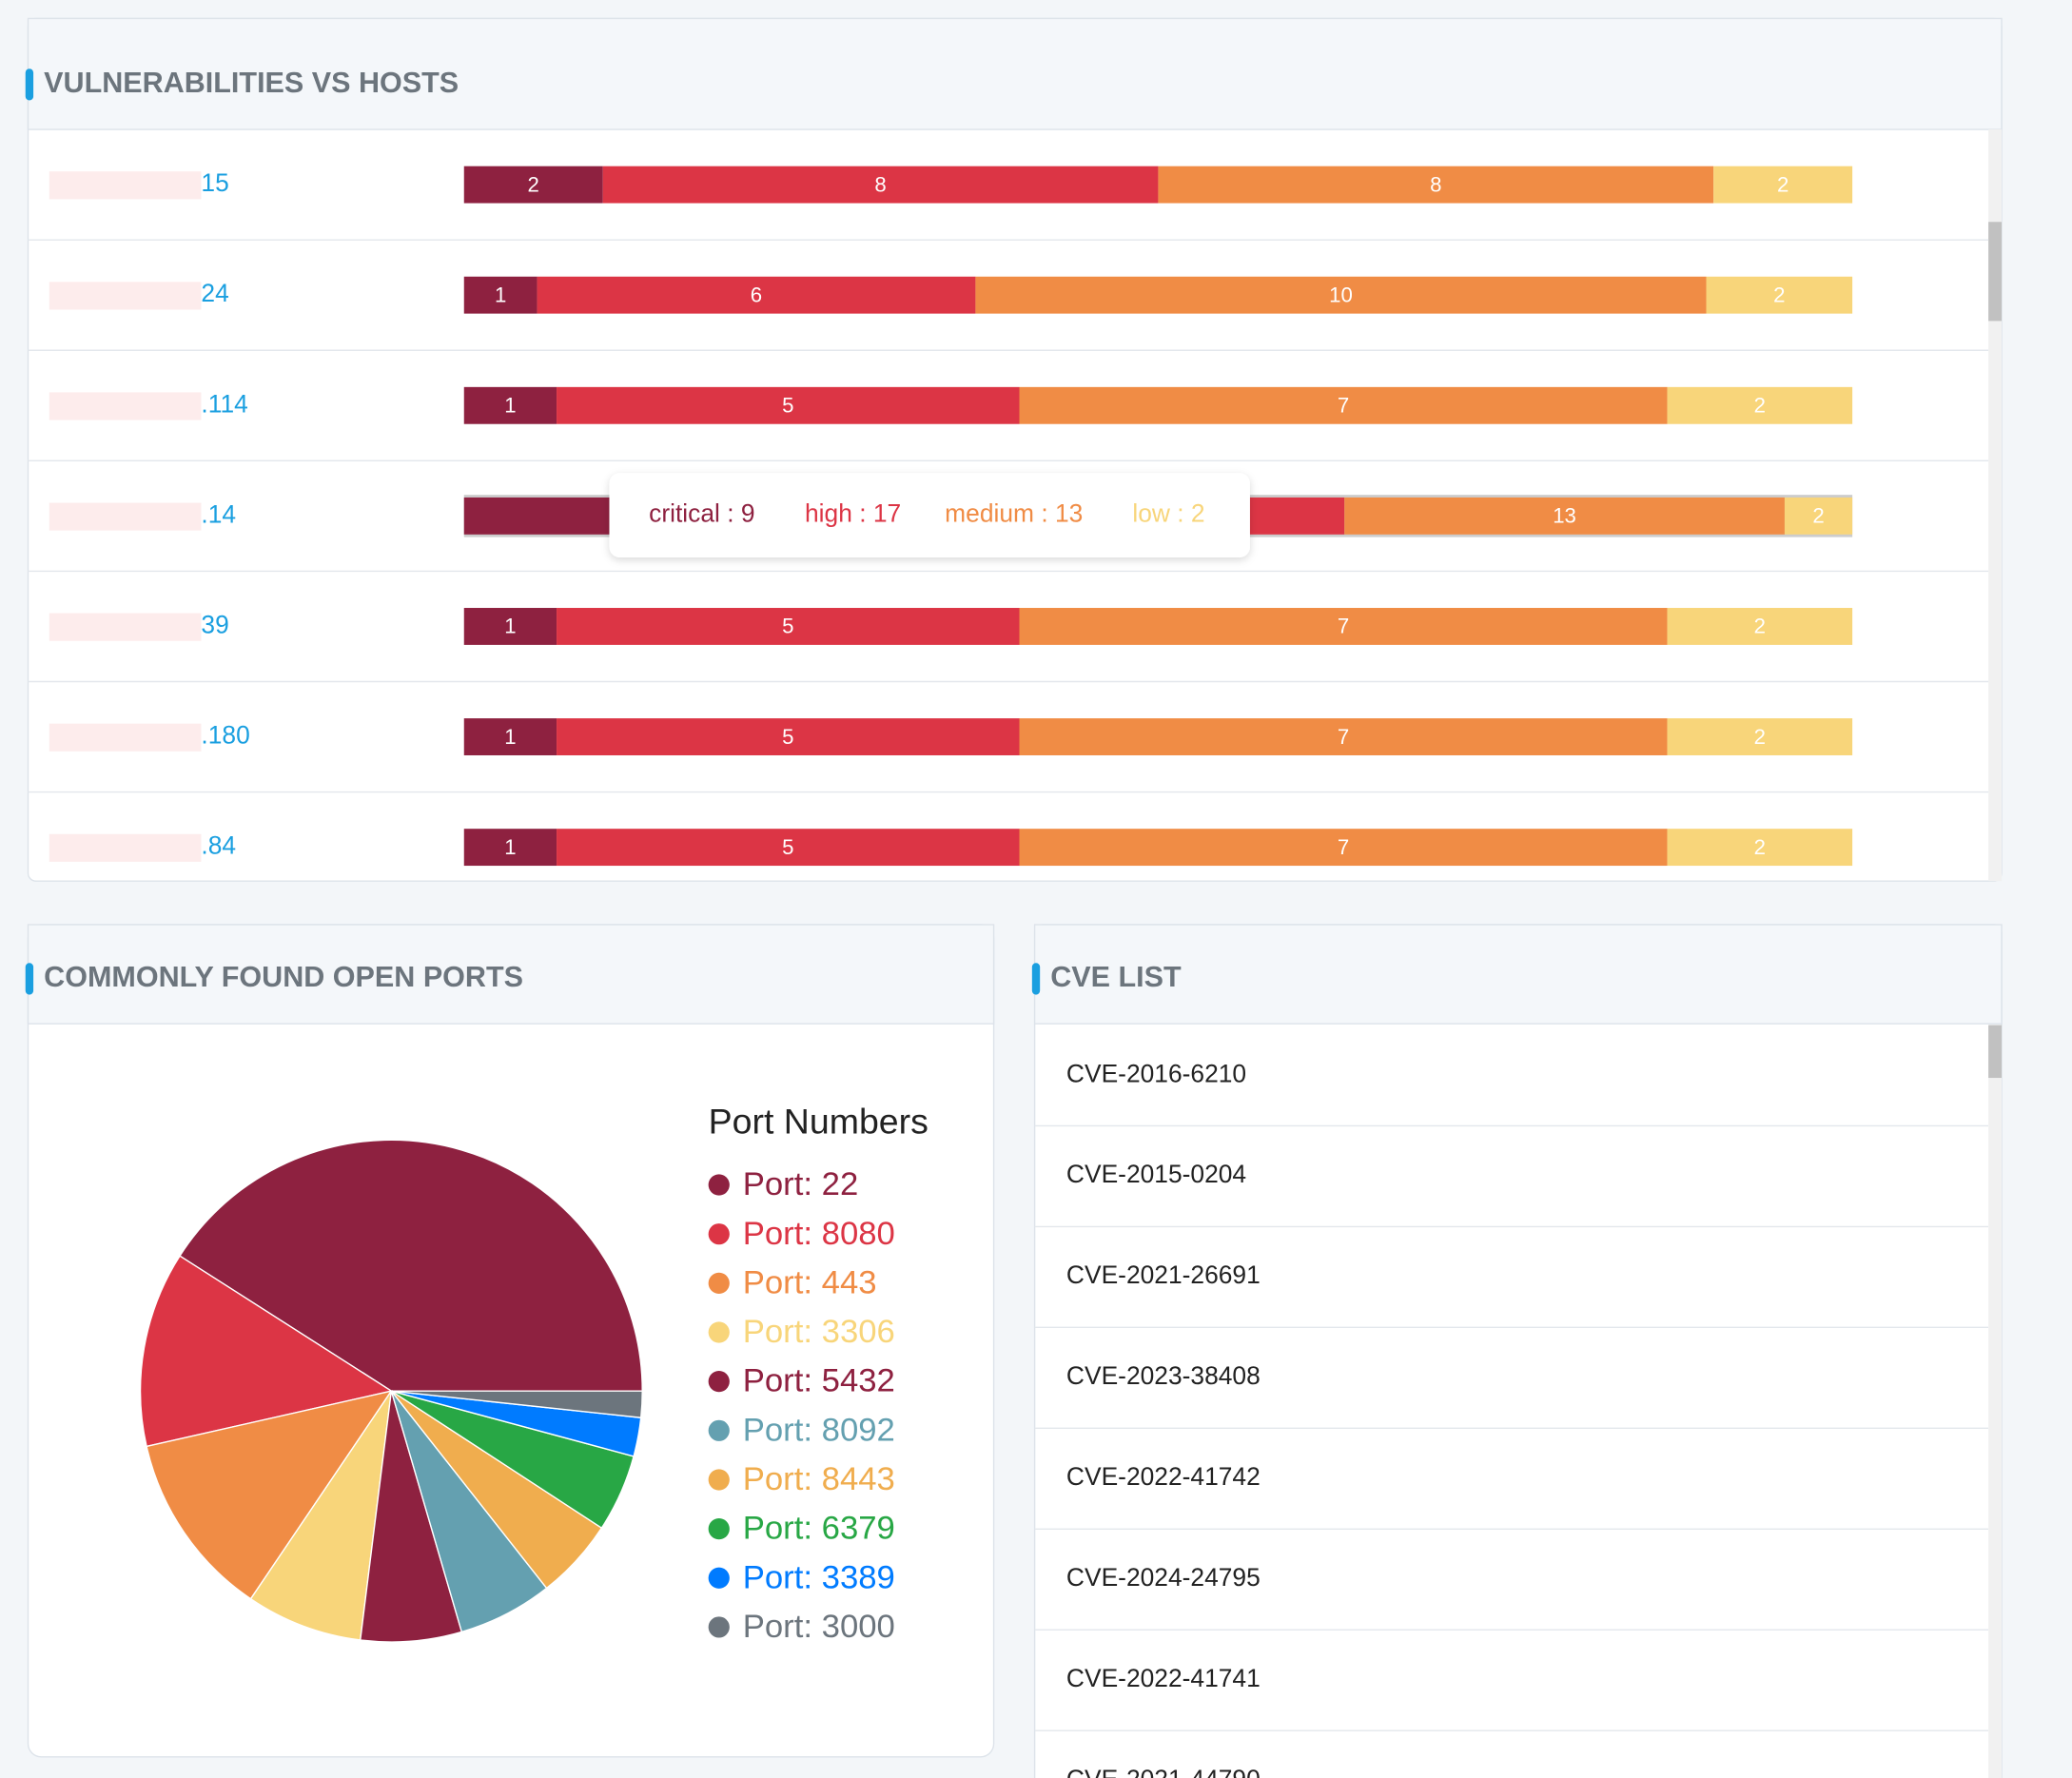 The height and width of the screenshot is (1778, 2072). I want to click on data-label: 10, so click(1341, 294).